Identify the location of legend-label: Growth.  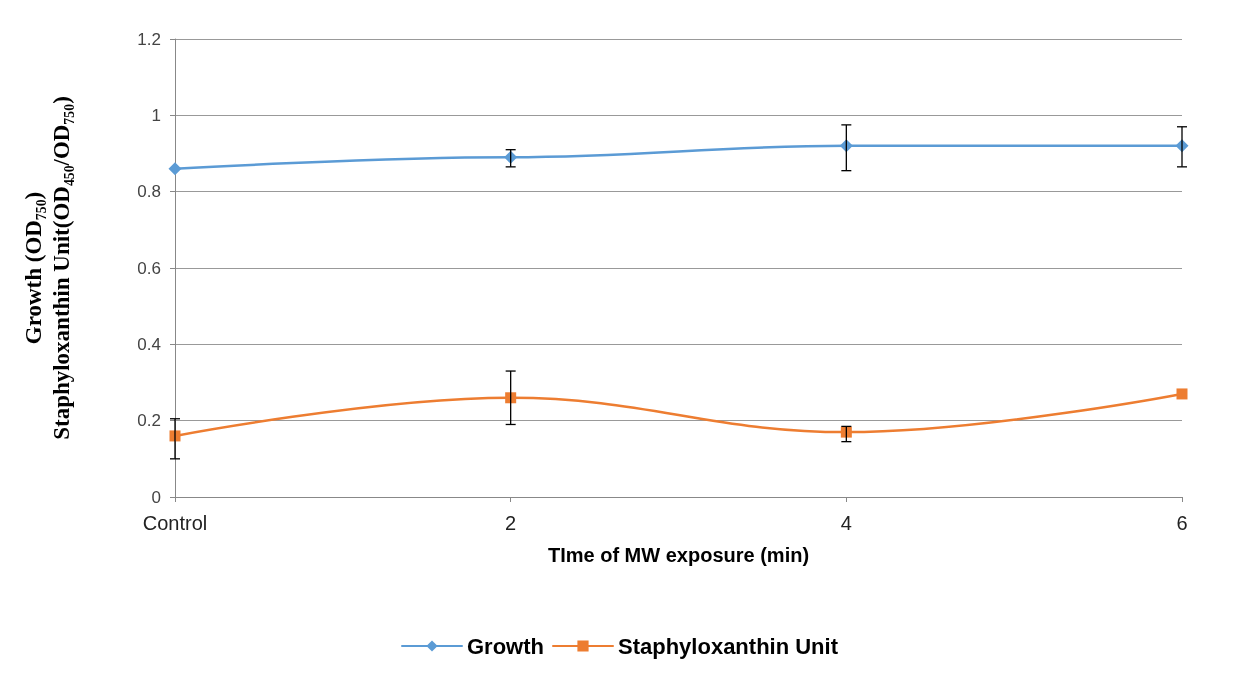
(506, 646).